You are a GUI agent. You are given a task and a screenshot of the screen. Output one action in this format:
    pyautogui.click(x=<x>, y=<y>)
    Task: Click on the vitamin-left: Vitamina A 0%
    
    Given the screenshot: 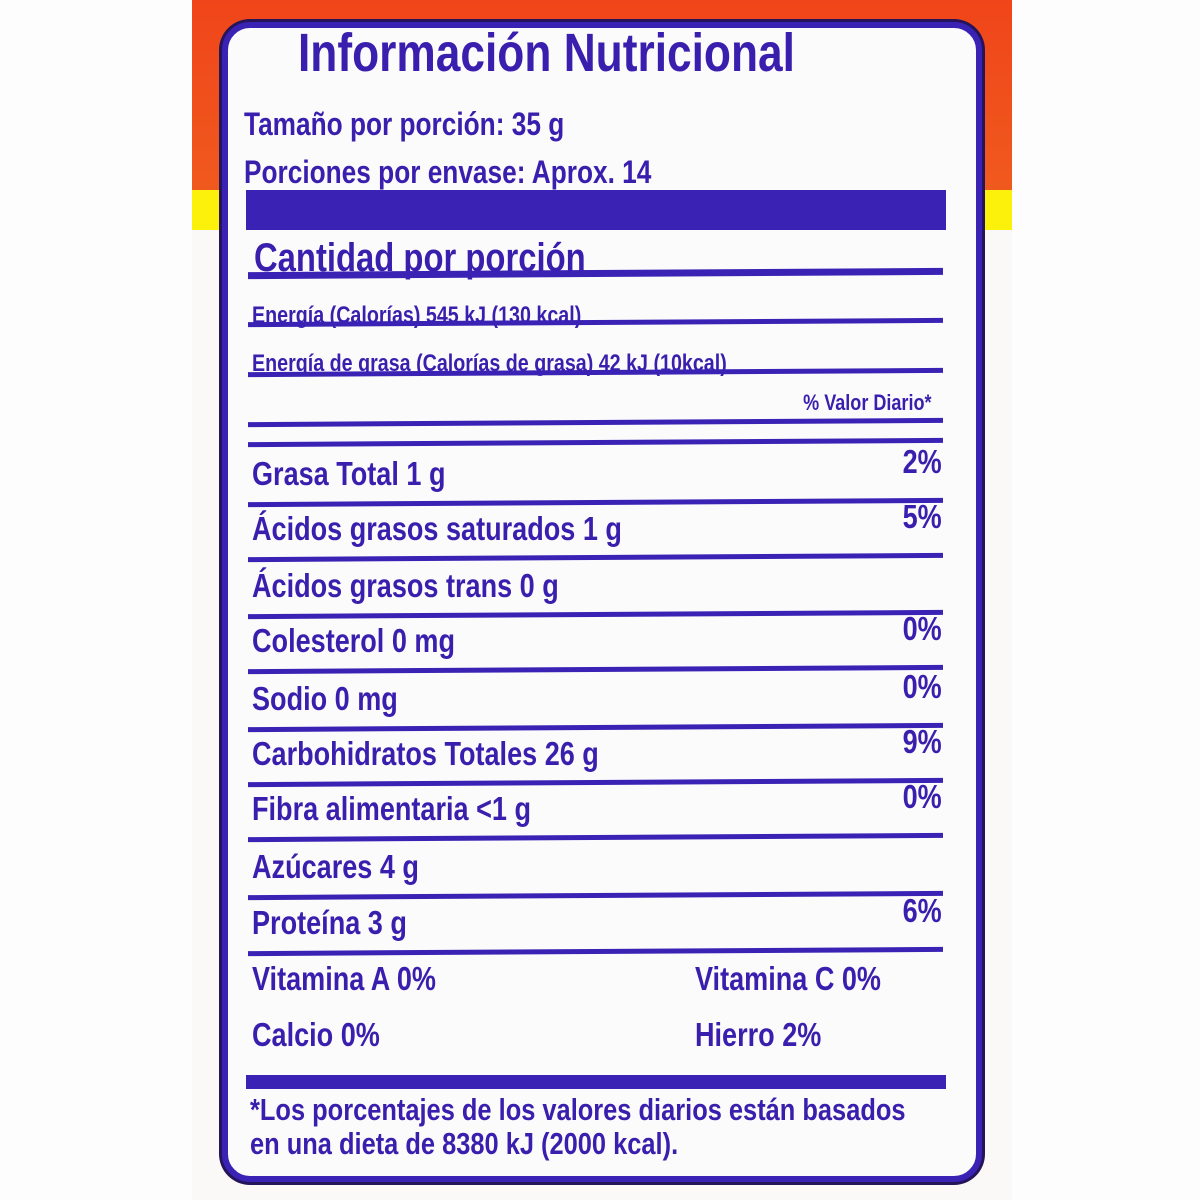 What is the action you would take?
    pyautogui.click(x=344, y=978)
    